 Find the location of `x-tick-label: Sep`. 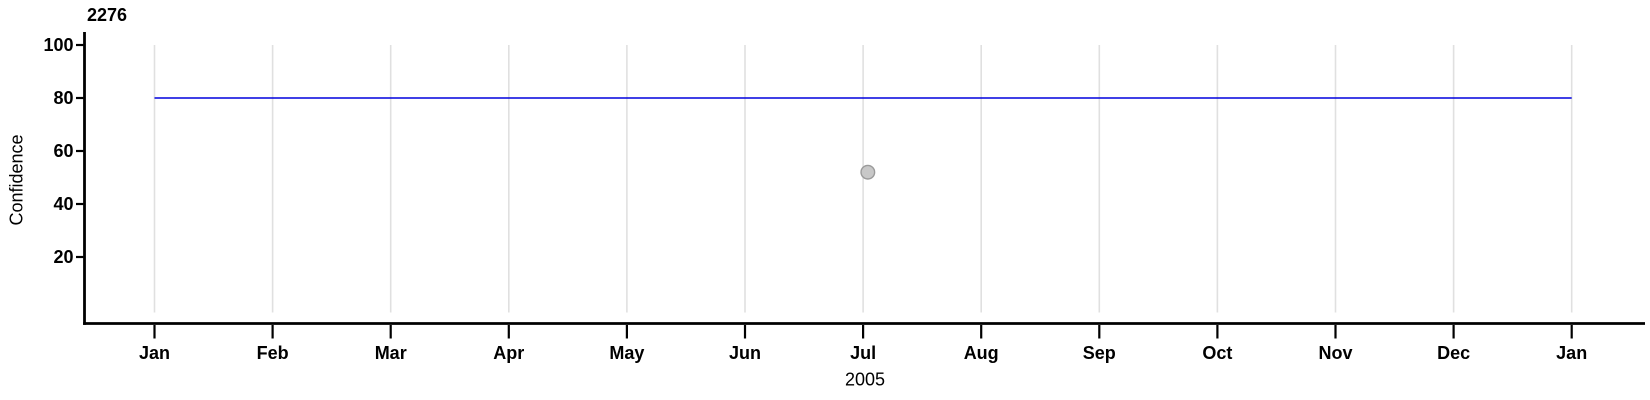

x-tick-label: Sep is located at coordinates (1099, 353).